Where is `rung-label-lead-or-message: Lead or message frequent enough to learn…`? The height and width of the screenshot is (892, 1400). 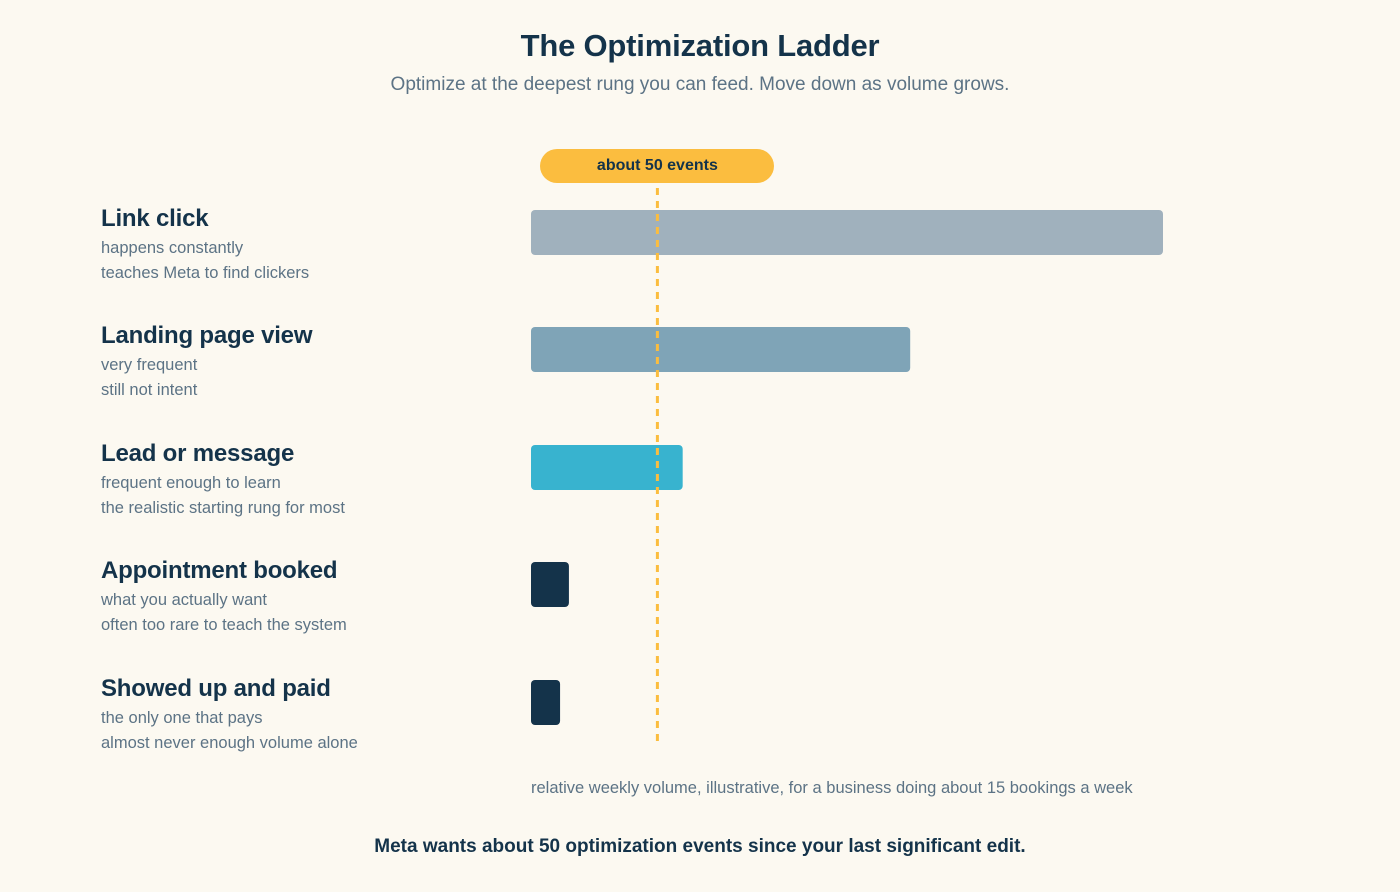
rung-label-lead-or-message: Lead or message frequent enough to learn… is located at coordinates (301, 480).